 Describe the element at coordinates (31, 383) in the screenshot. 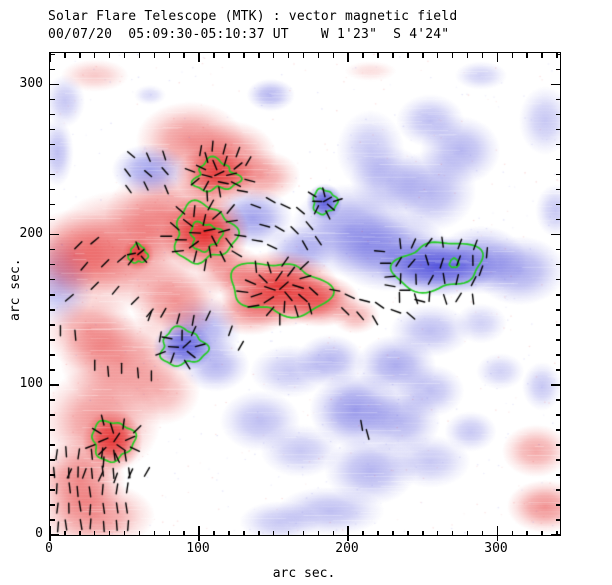

I see `y-tick-label: 100` at that location.